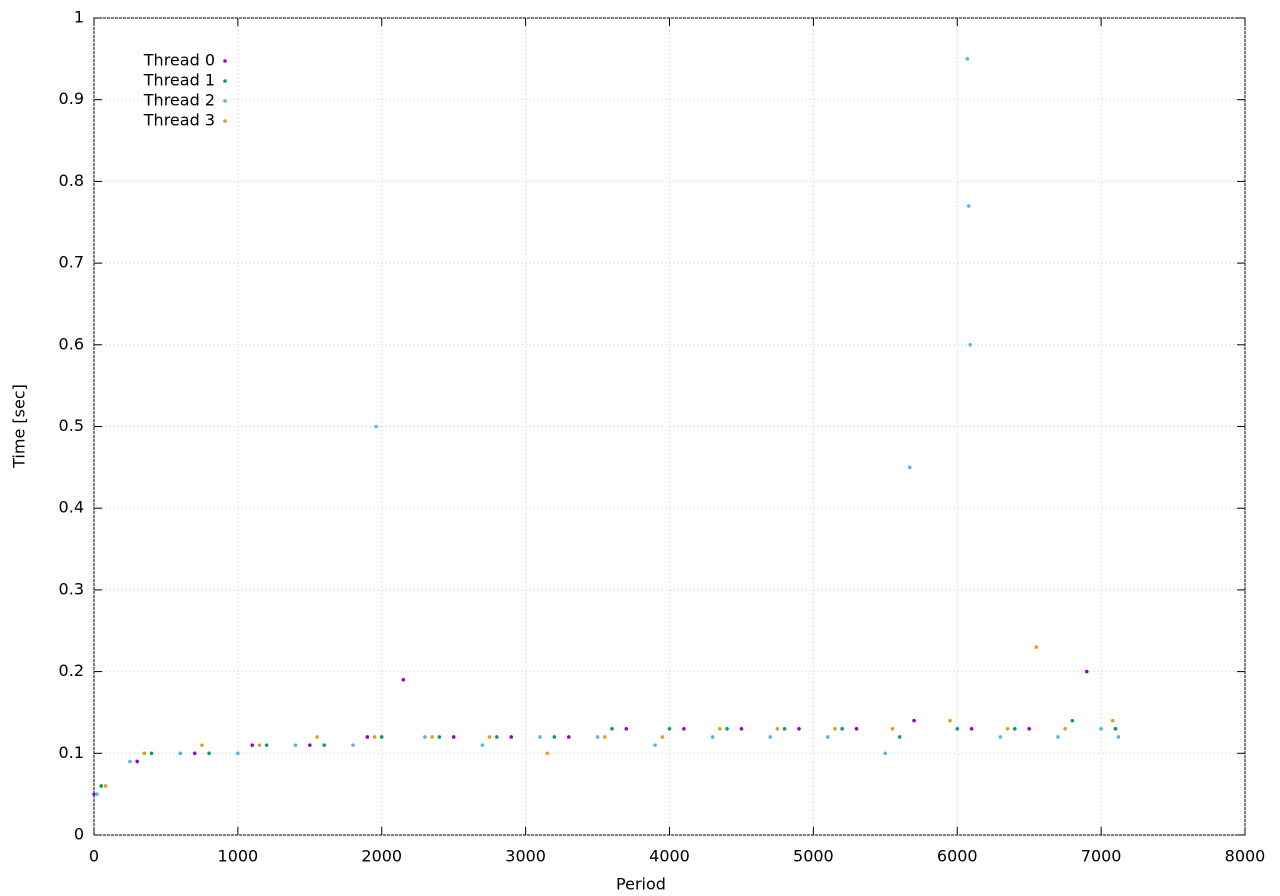 The width and height of the screenshot is (1280, 896). What do you see at coordinates (525, 856) in the screenshot?
I see `x-tick-label: 3000` at bounding box center [525, 856].